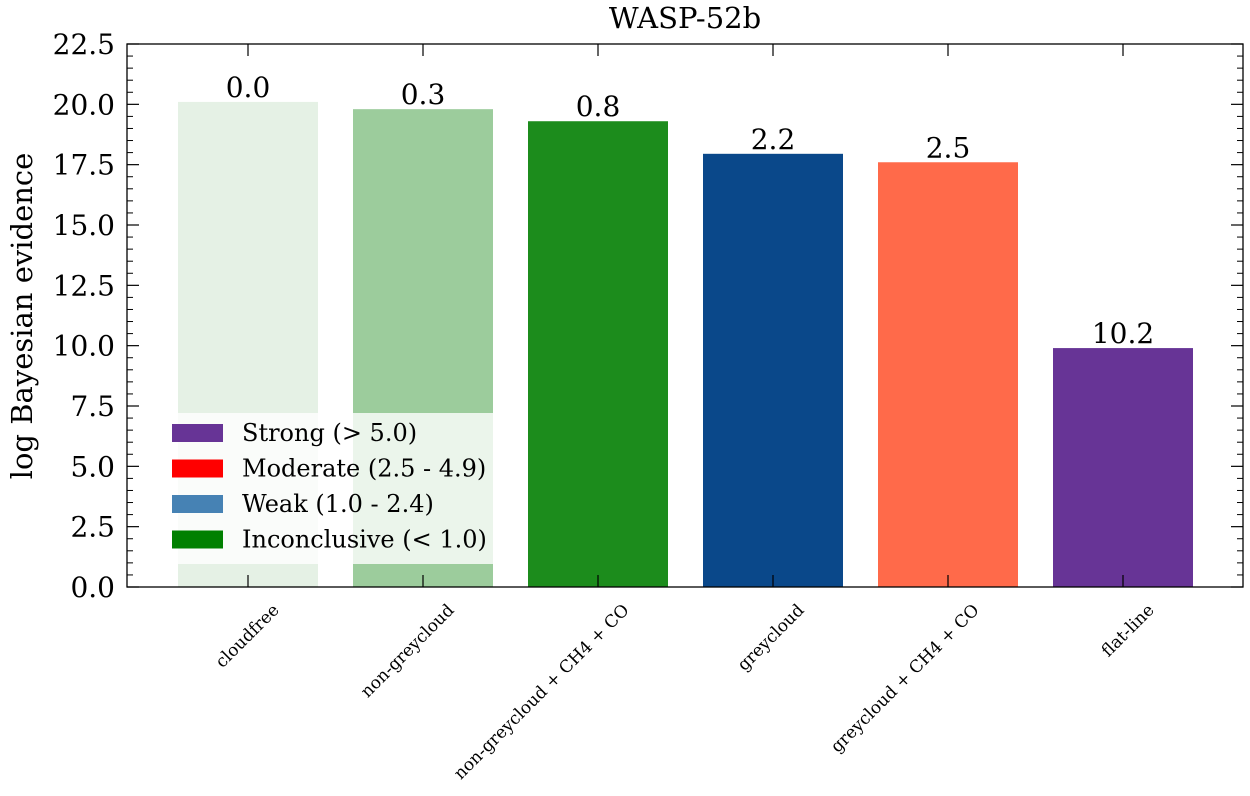  Describe the element at coordinates (541, 691) in the screenshot. I see `x-tick-label-2: non-greycloud + CH4 + CO` at that location.